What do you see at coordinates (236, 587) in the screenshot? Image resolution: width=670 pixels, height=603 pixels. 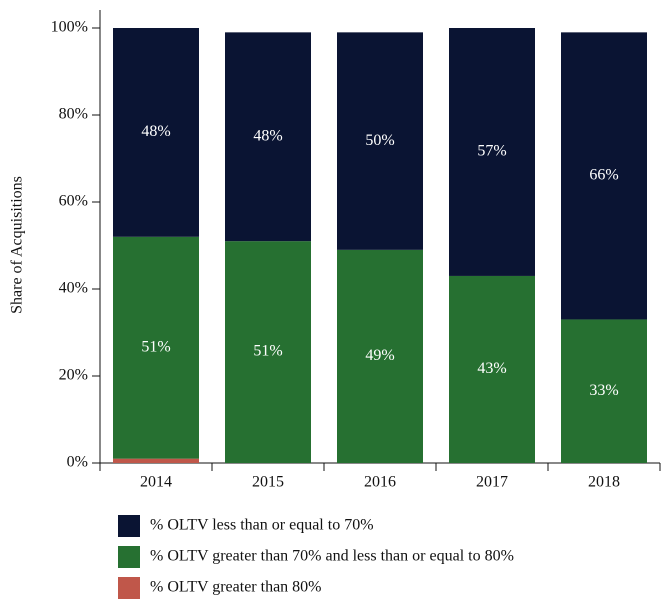 I see `legend-label: % OLTV greater than 80%` at bounding box center [236, 587].